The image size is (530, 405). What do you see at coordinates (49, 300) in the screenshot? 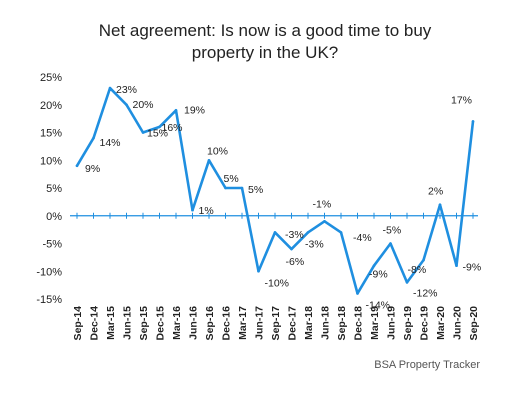
I see `y-tick-label: -15%` at bounding box center [49, 300].